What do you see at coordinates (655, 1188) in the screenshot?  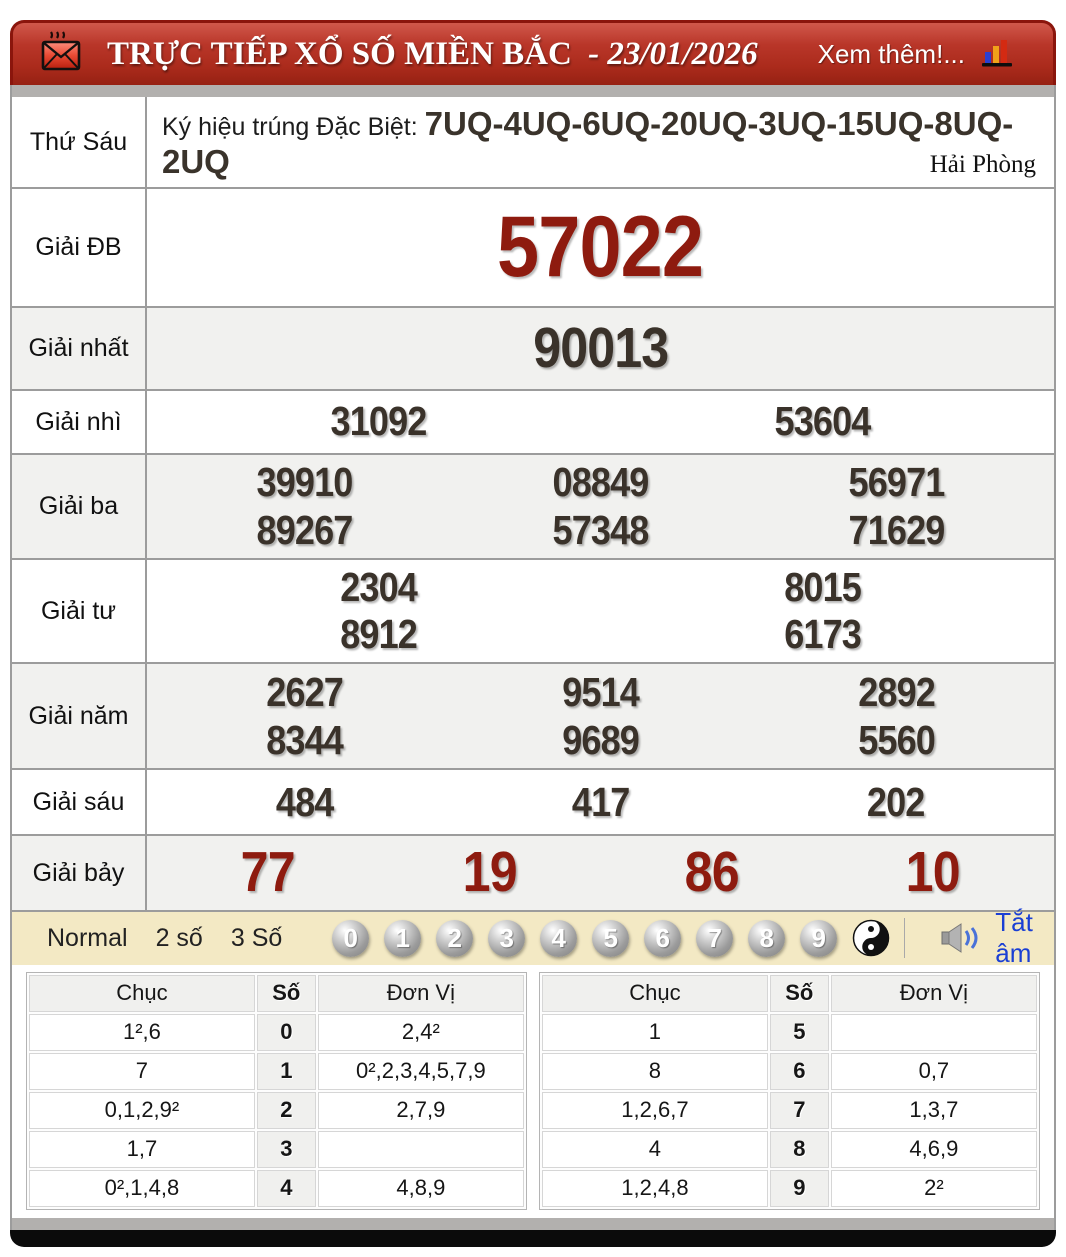 I see `chuc-cell: 1,2,4,8` at bounding box center [655, 1188].